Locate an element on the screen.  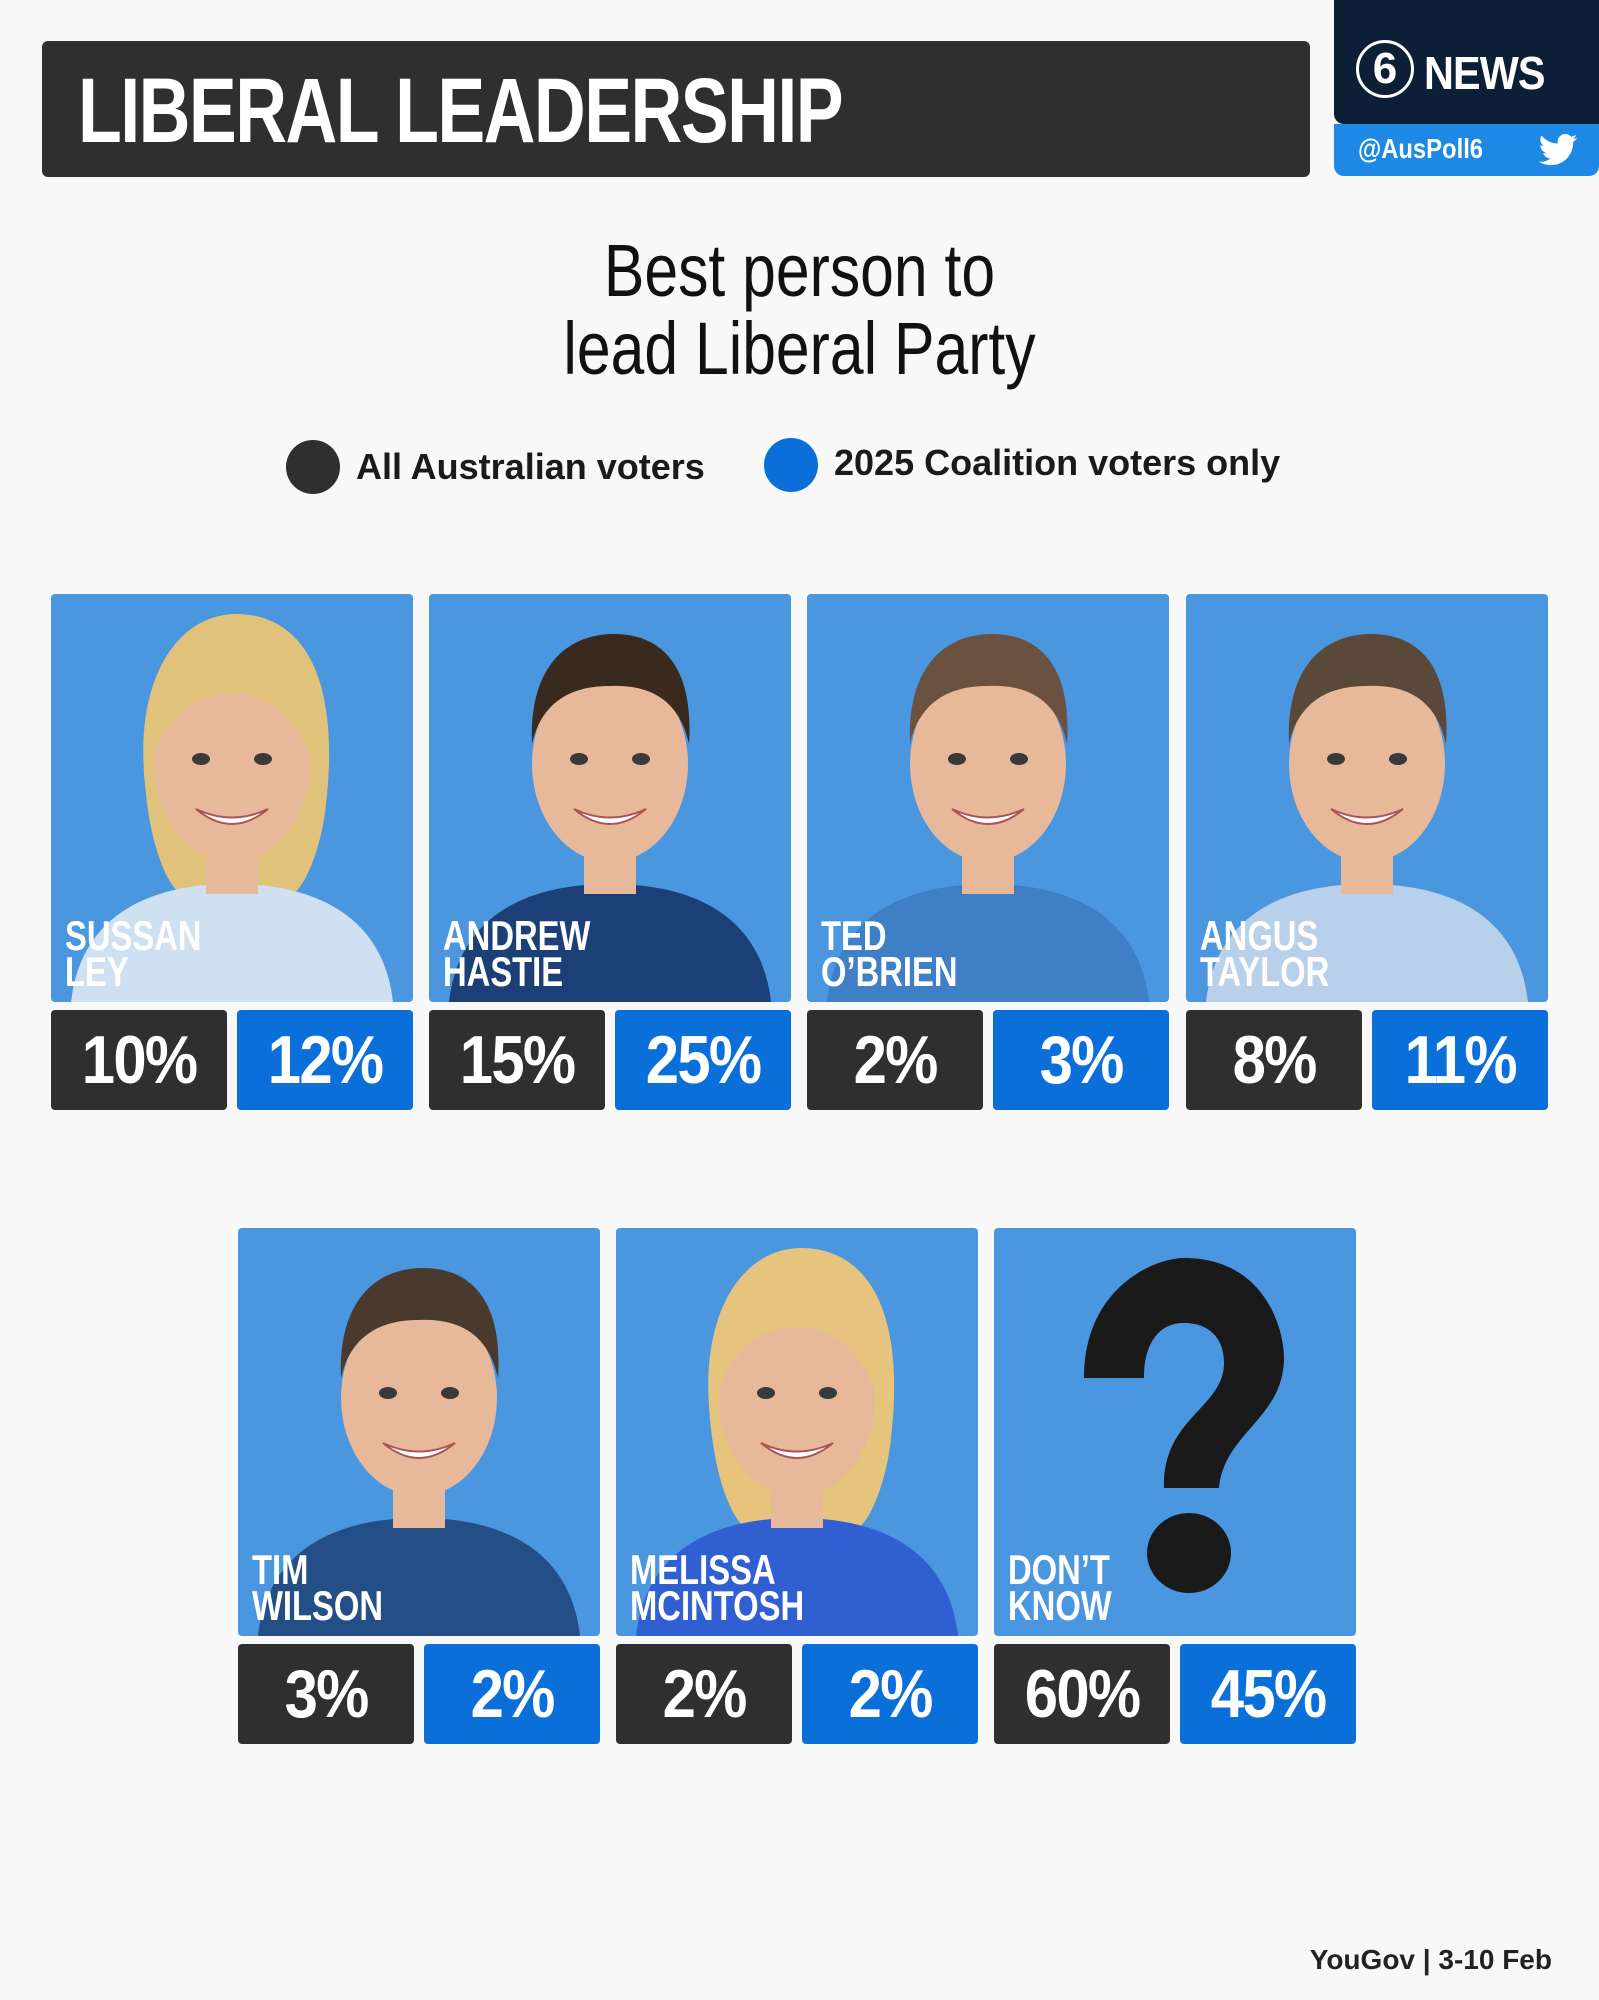
coalition-voters-value: 11% is located at coordinates (1460, 1060).